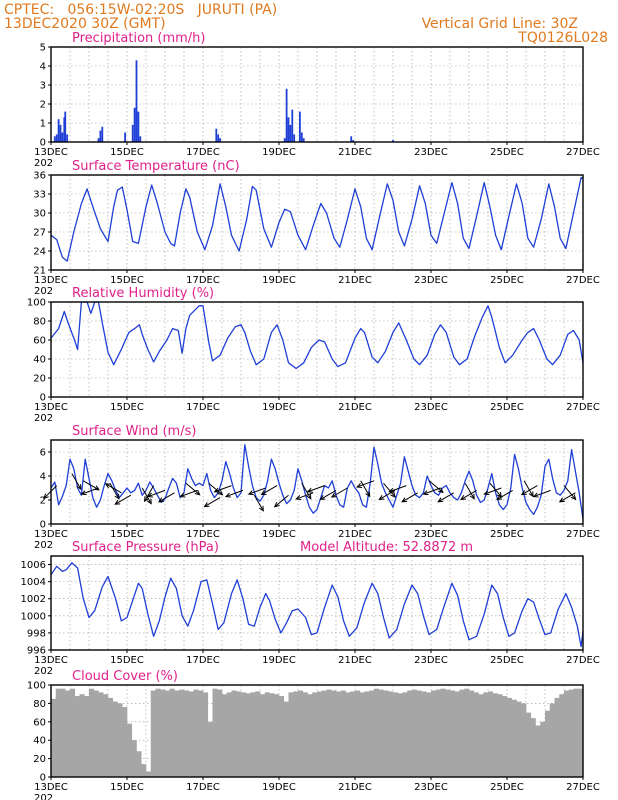 The height and width of the screenshot is (800, 618). I want to click on rh-line, so click(317, 335).